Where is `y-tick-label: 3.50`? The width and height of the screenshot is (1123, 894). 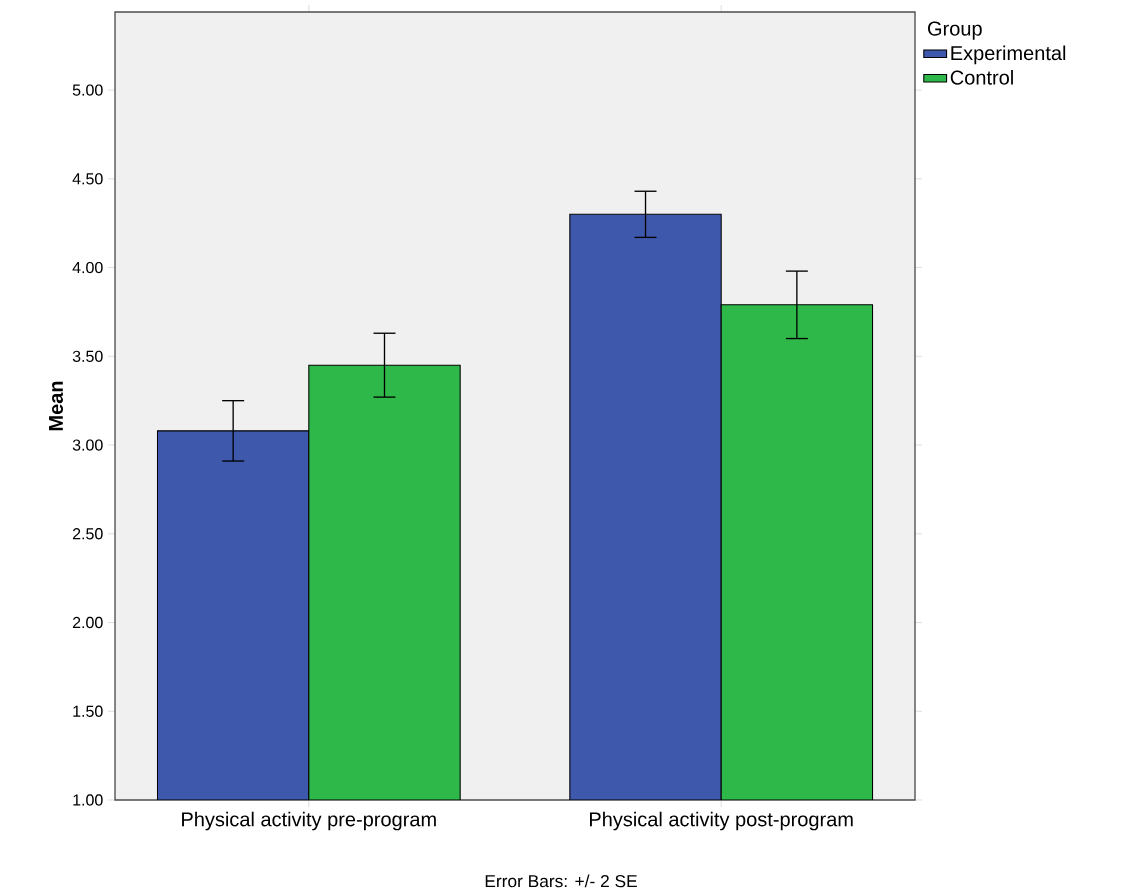
y-tick-label: 3.50 is located at coordinates (87, 356).